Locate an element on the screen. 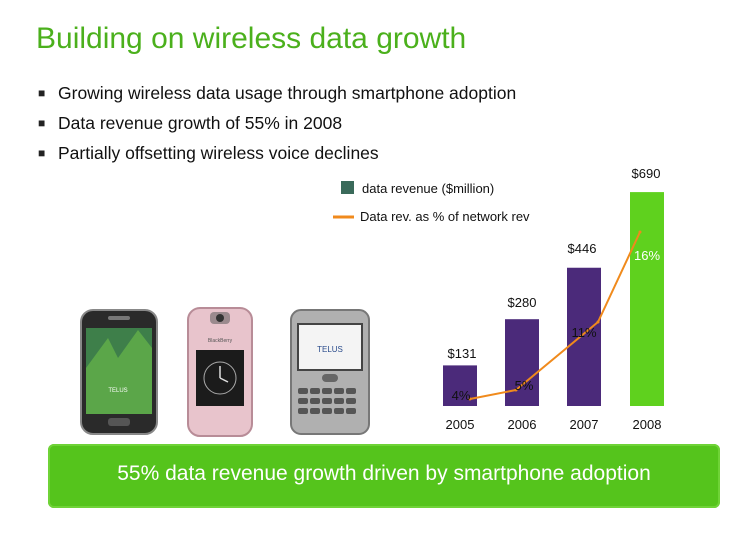 The width and height of the screenshot is (756, 540). bar-value-label: $446 is located at coordinates (582, 248).